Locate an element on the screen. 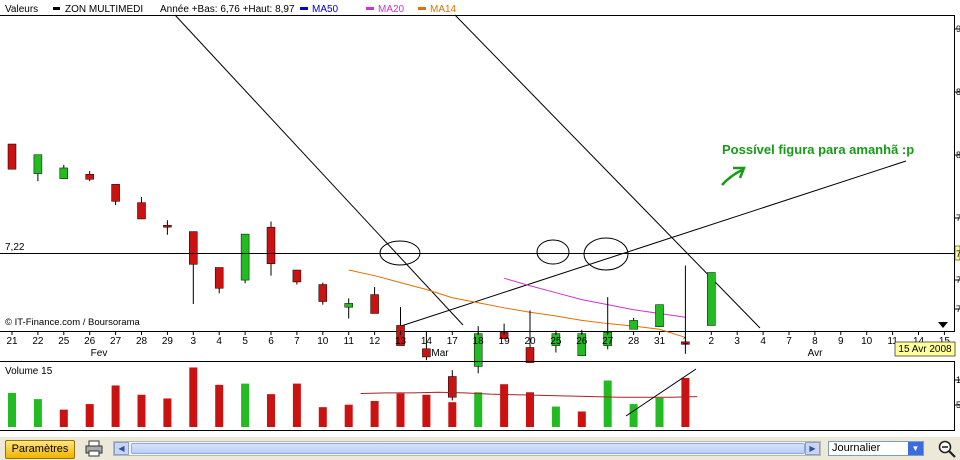 This screenshot has height=460, width=960. scroll-right-icon: ▶ is located at coordinates (812, 448).